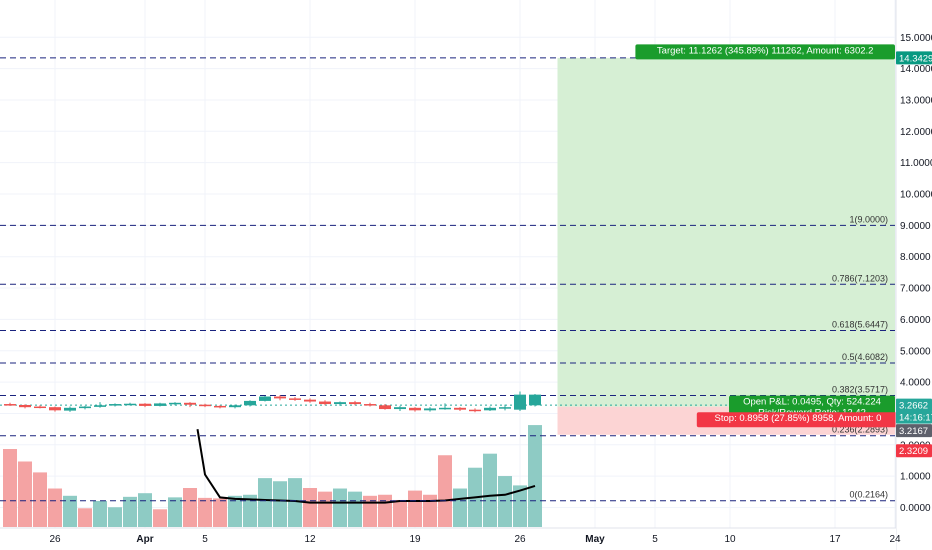  I want to click on time-tick-label: Apr, so click(144, 539).